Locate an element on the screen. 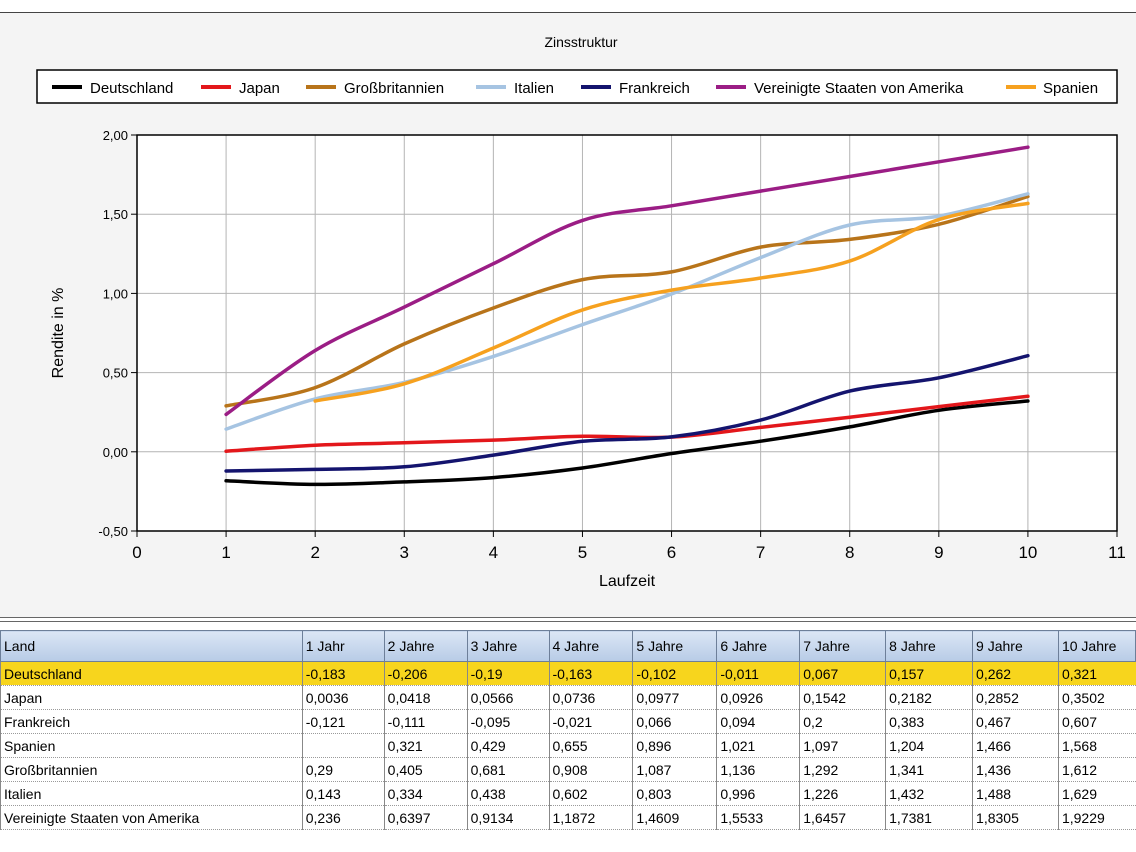  table-cell: 0,602 is located at coordinates (590, 793).